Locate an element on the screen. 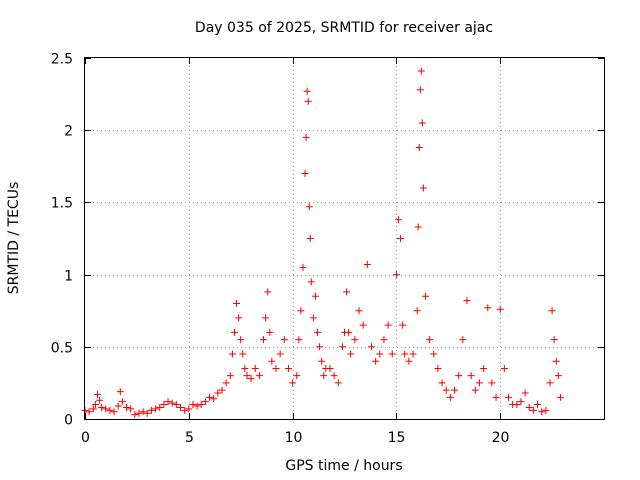  x-tick-label: 0 is located at coordinates (85, 438).